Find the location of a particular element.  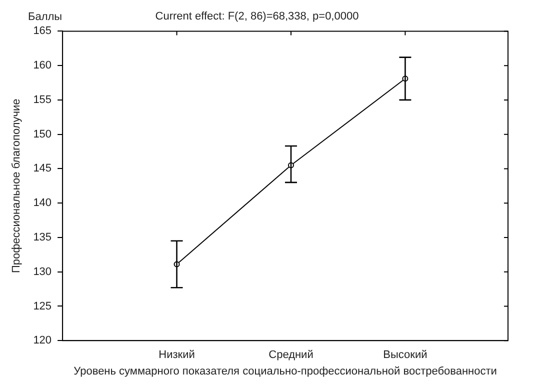

y-tick-label: 135 is located at coordinates (42, 238).